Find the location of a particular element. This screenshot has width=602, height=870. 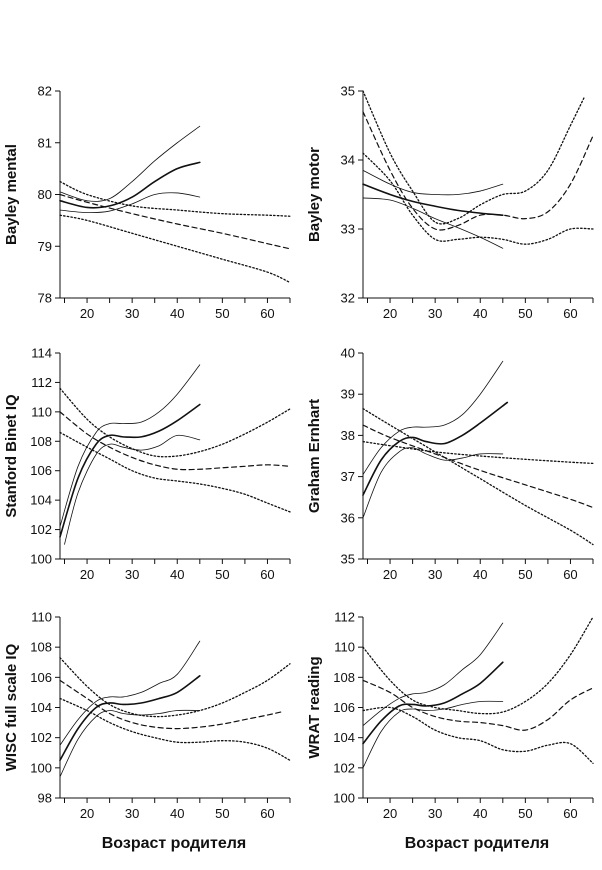

y-tick-label: 81 is located at coordinates (45, 142).